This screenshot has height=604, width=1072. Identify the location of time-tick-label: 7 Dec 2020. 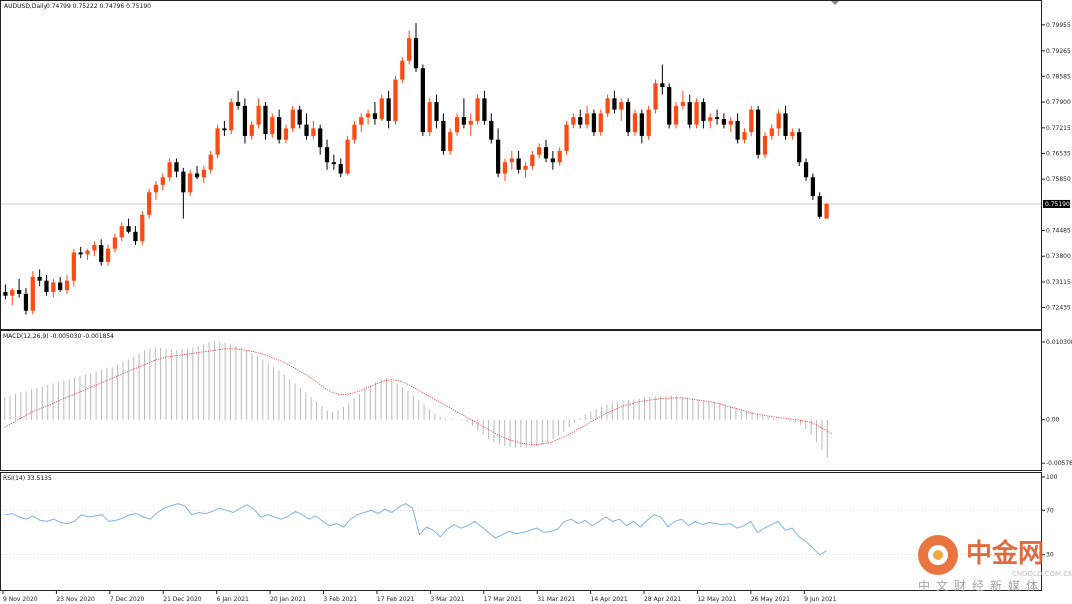
(127, 599).